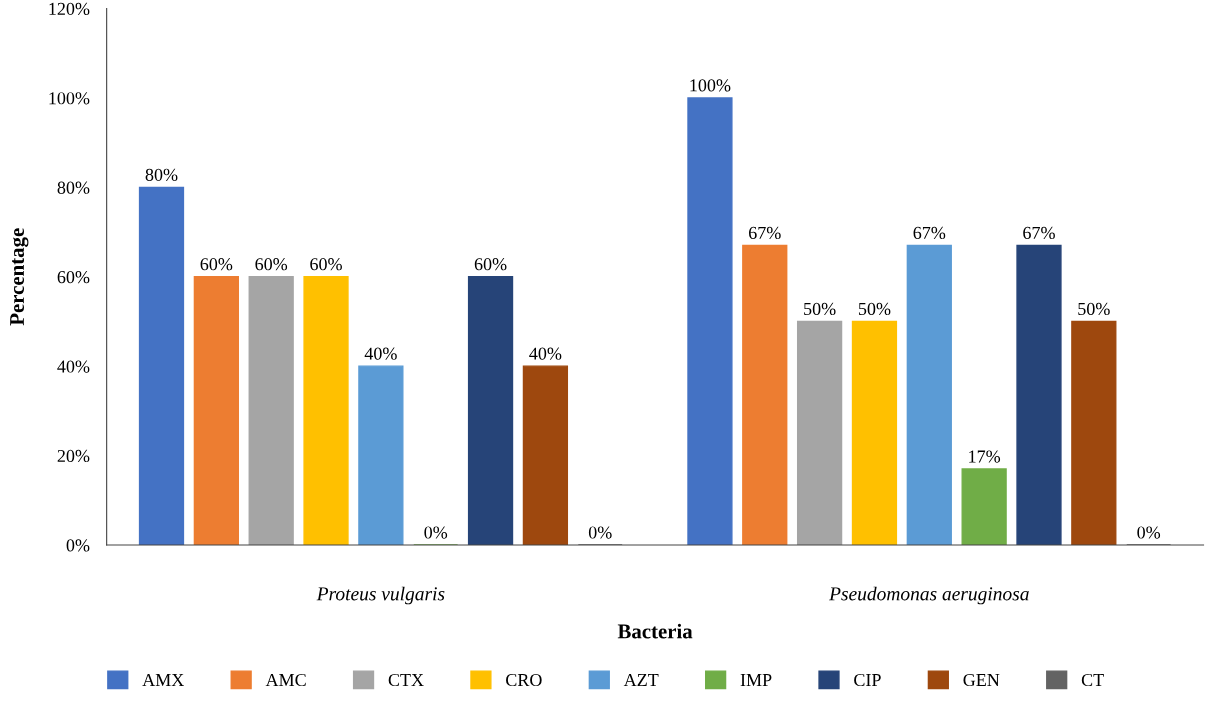  What do you see at coordinates (73, 366) in the screenshot?
I see `y-tick-label: 40%` at bounding box center [73, 366].